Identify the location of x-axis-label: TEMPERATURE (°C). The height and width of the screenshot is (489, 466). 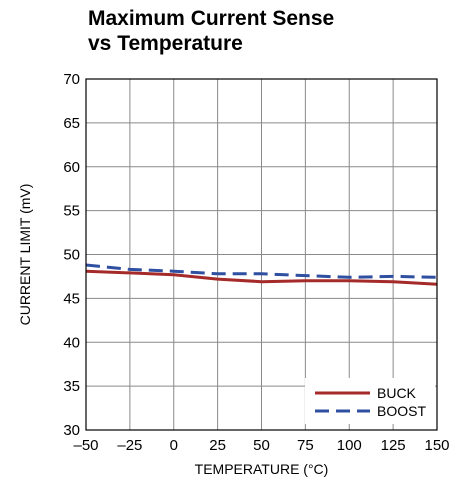
(262, 469).